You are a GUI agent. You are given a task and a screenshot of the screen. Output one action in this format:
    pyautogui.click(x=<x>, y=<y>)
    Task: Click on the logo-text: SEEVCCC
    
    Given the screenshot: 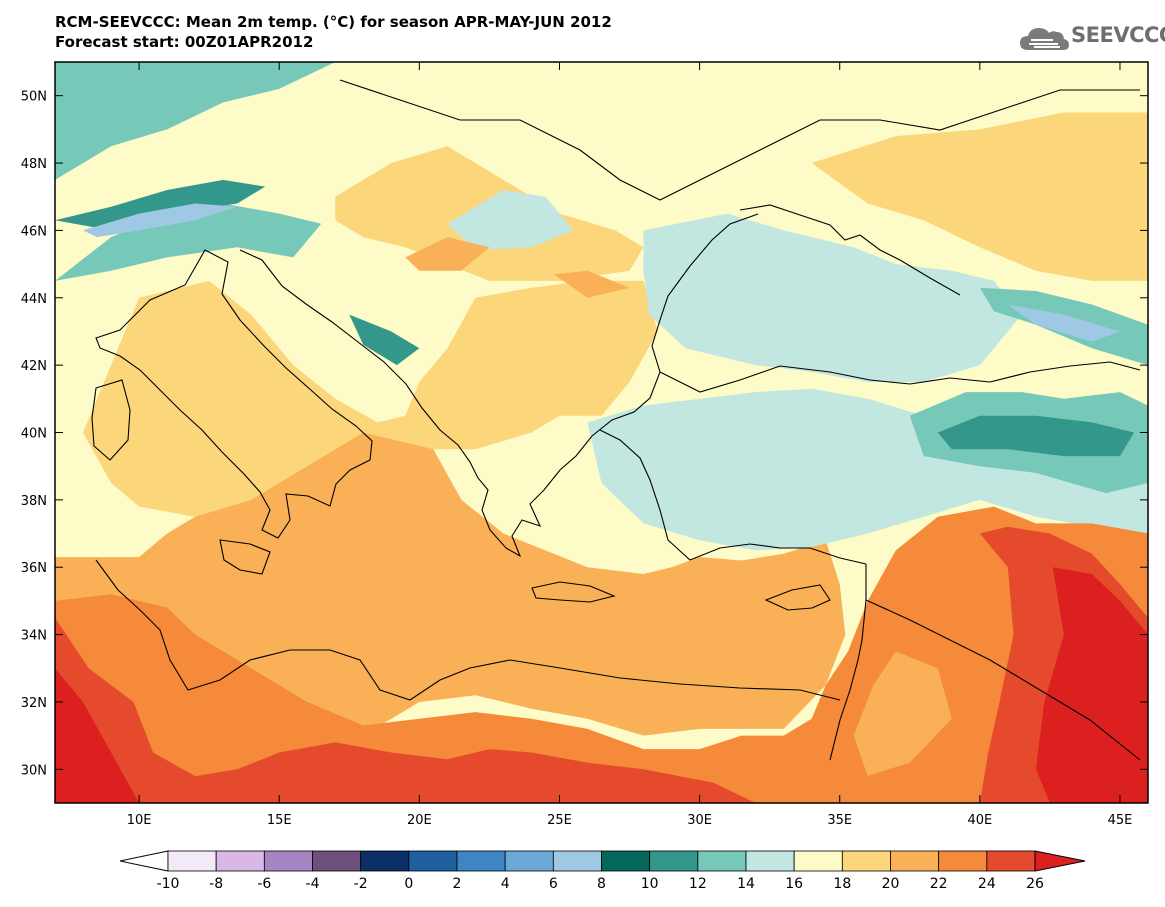 What is the action you would take?
    pyautogui.click(x=1118, y=35)
    